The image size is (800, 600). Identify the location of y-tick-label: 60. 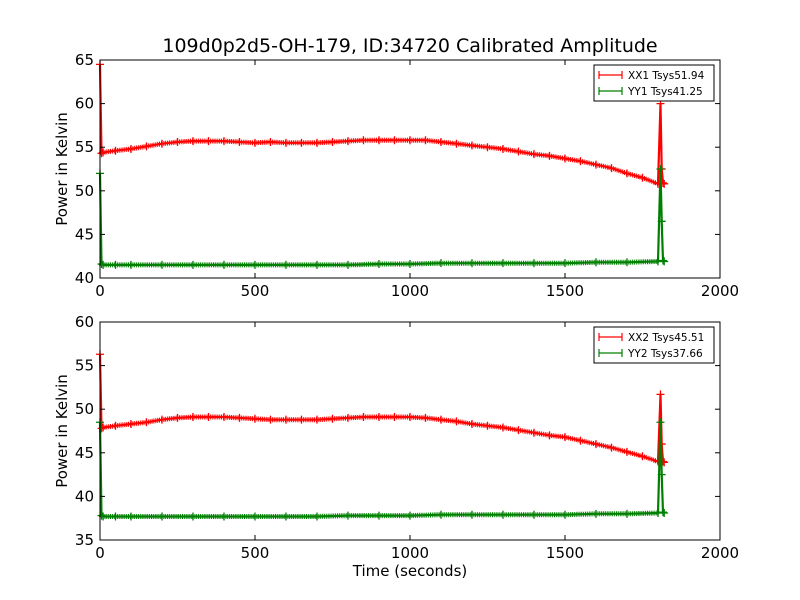
(84, 322).